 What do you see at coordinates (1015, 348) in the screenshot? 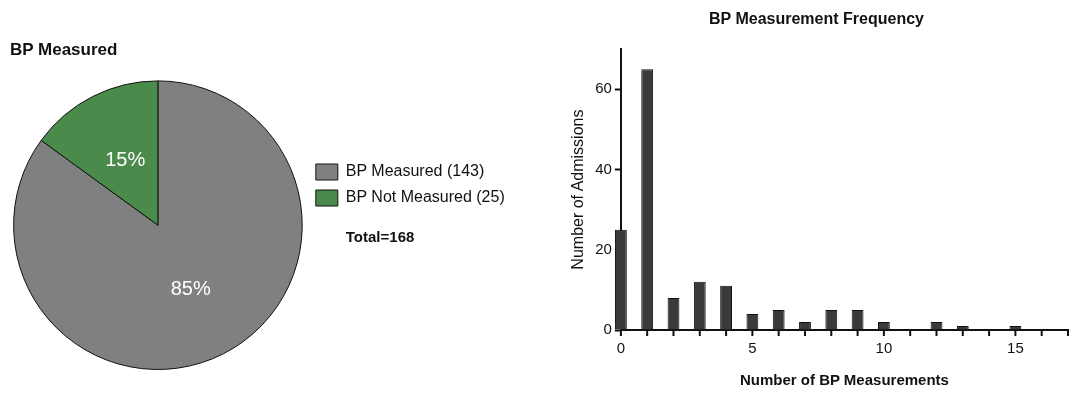
I see `x-tick-label: 15` at bounding box center [1015, 348].